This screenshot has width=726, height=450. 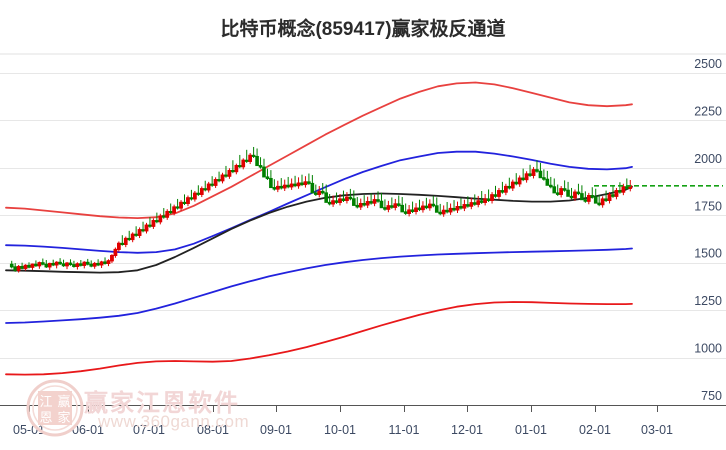 I want to click on y-axis-tick-1500: 1500, so click(x=708, y=254).